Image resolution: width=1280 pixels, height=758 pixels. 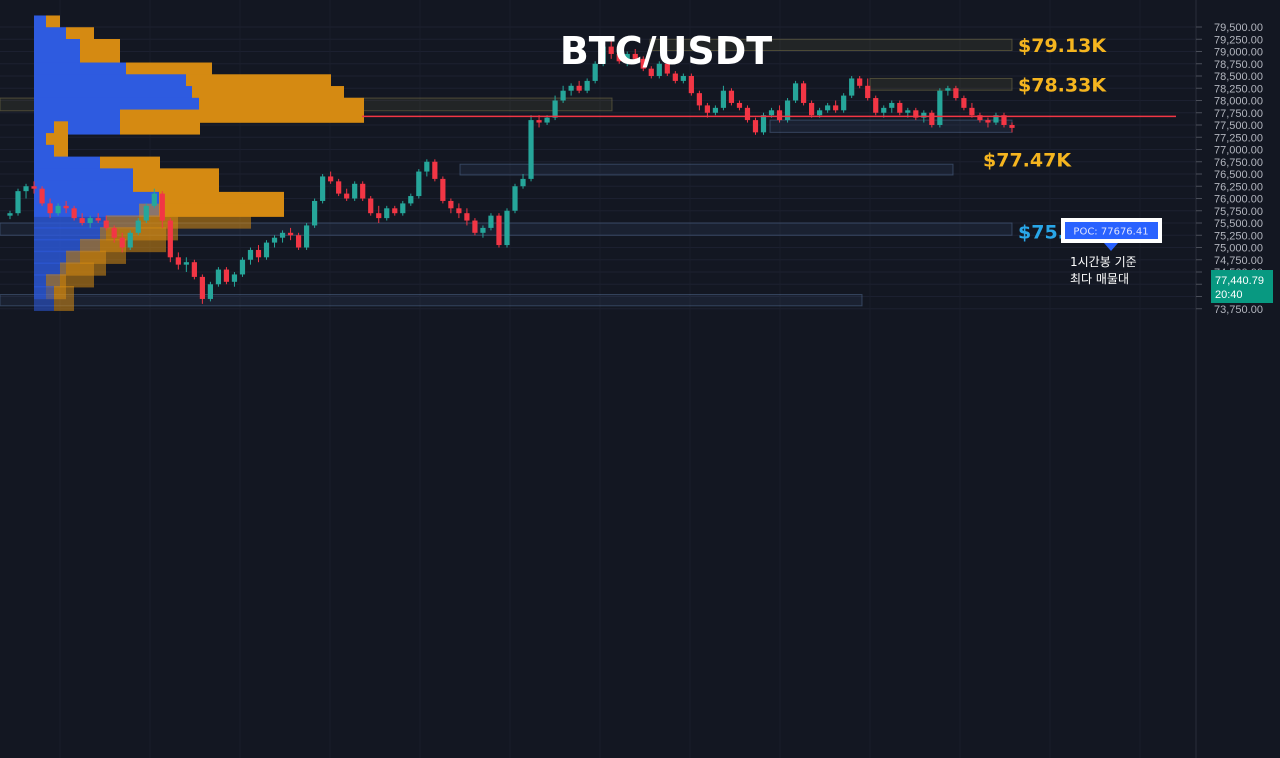 I want to click on price-tick-label: 79,500.00, so click(x=1238, y=28).